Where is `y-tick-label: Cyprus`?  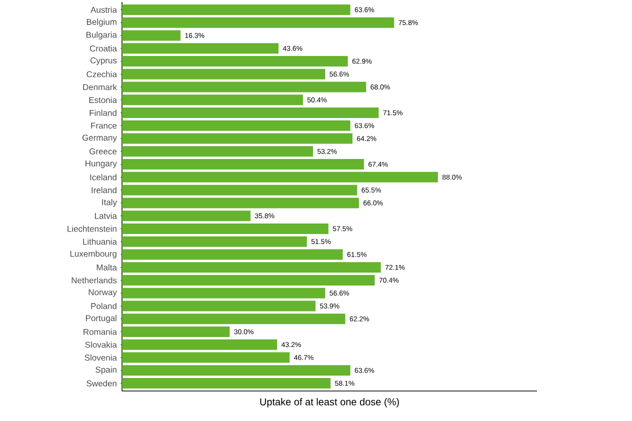 y-tick-label: Cyprus is located at coordinates (103, 61).